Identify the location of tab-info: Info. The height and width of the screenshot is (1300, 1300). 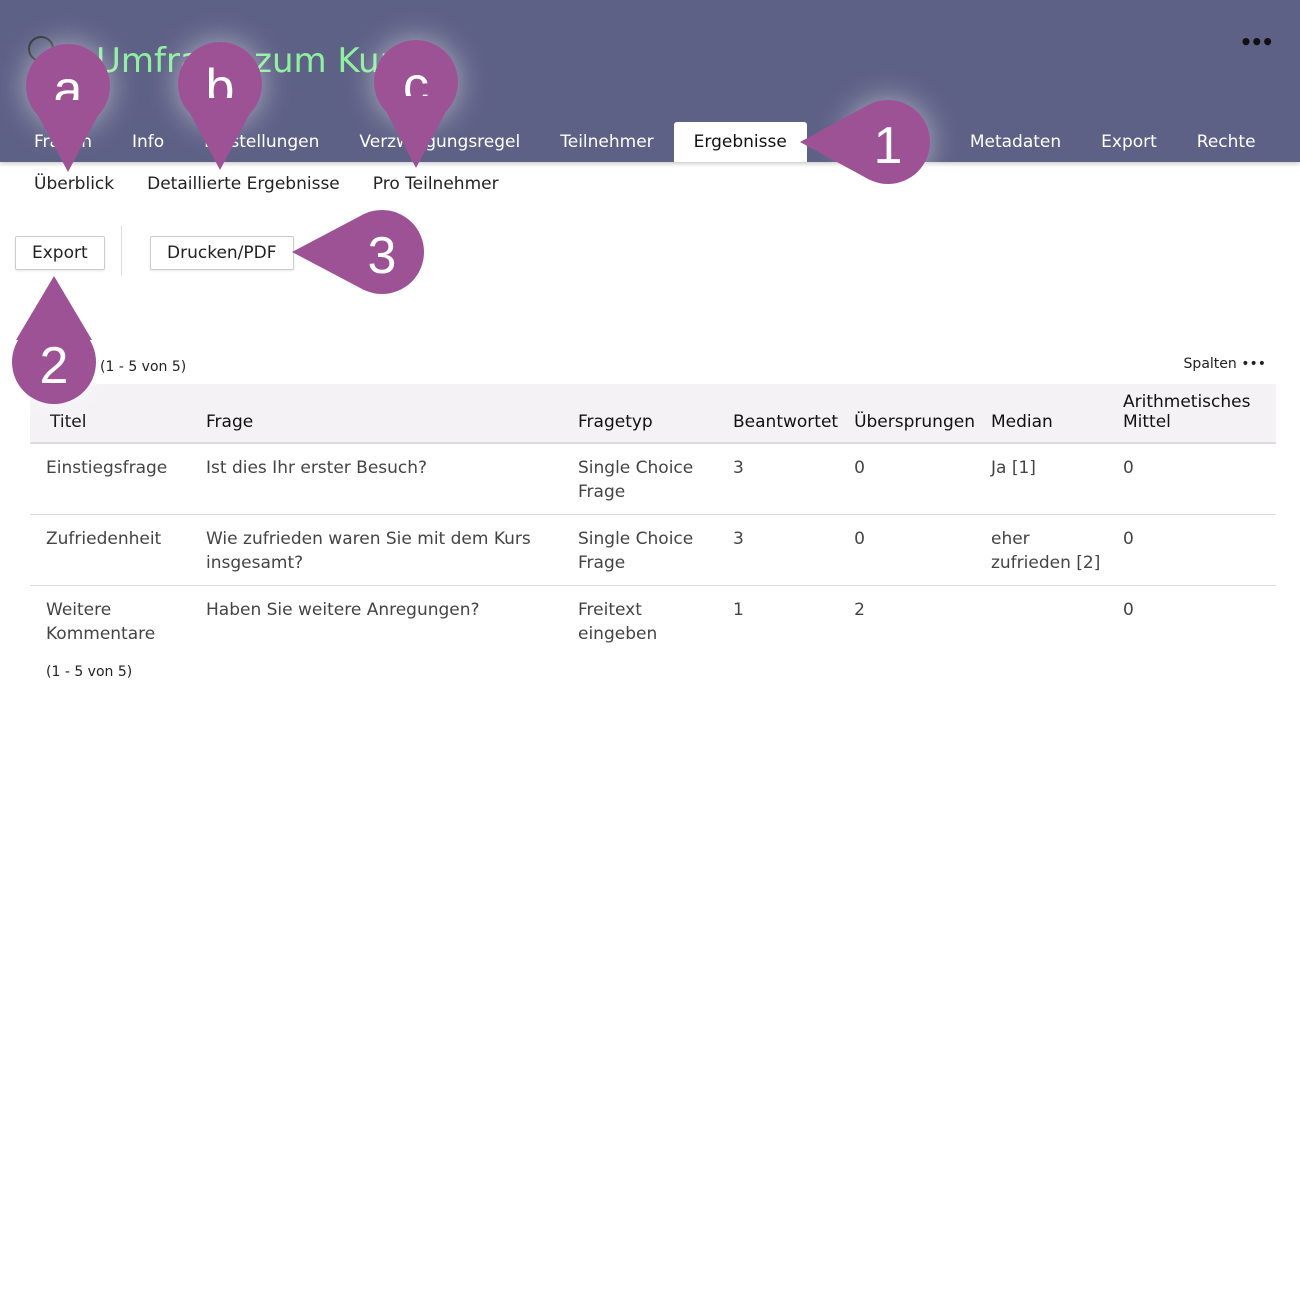
(148, 142).